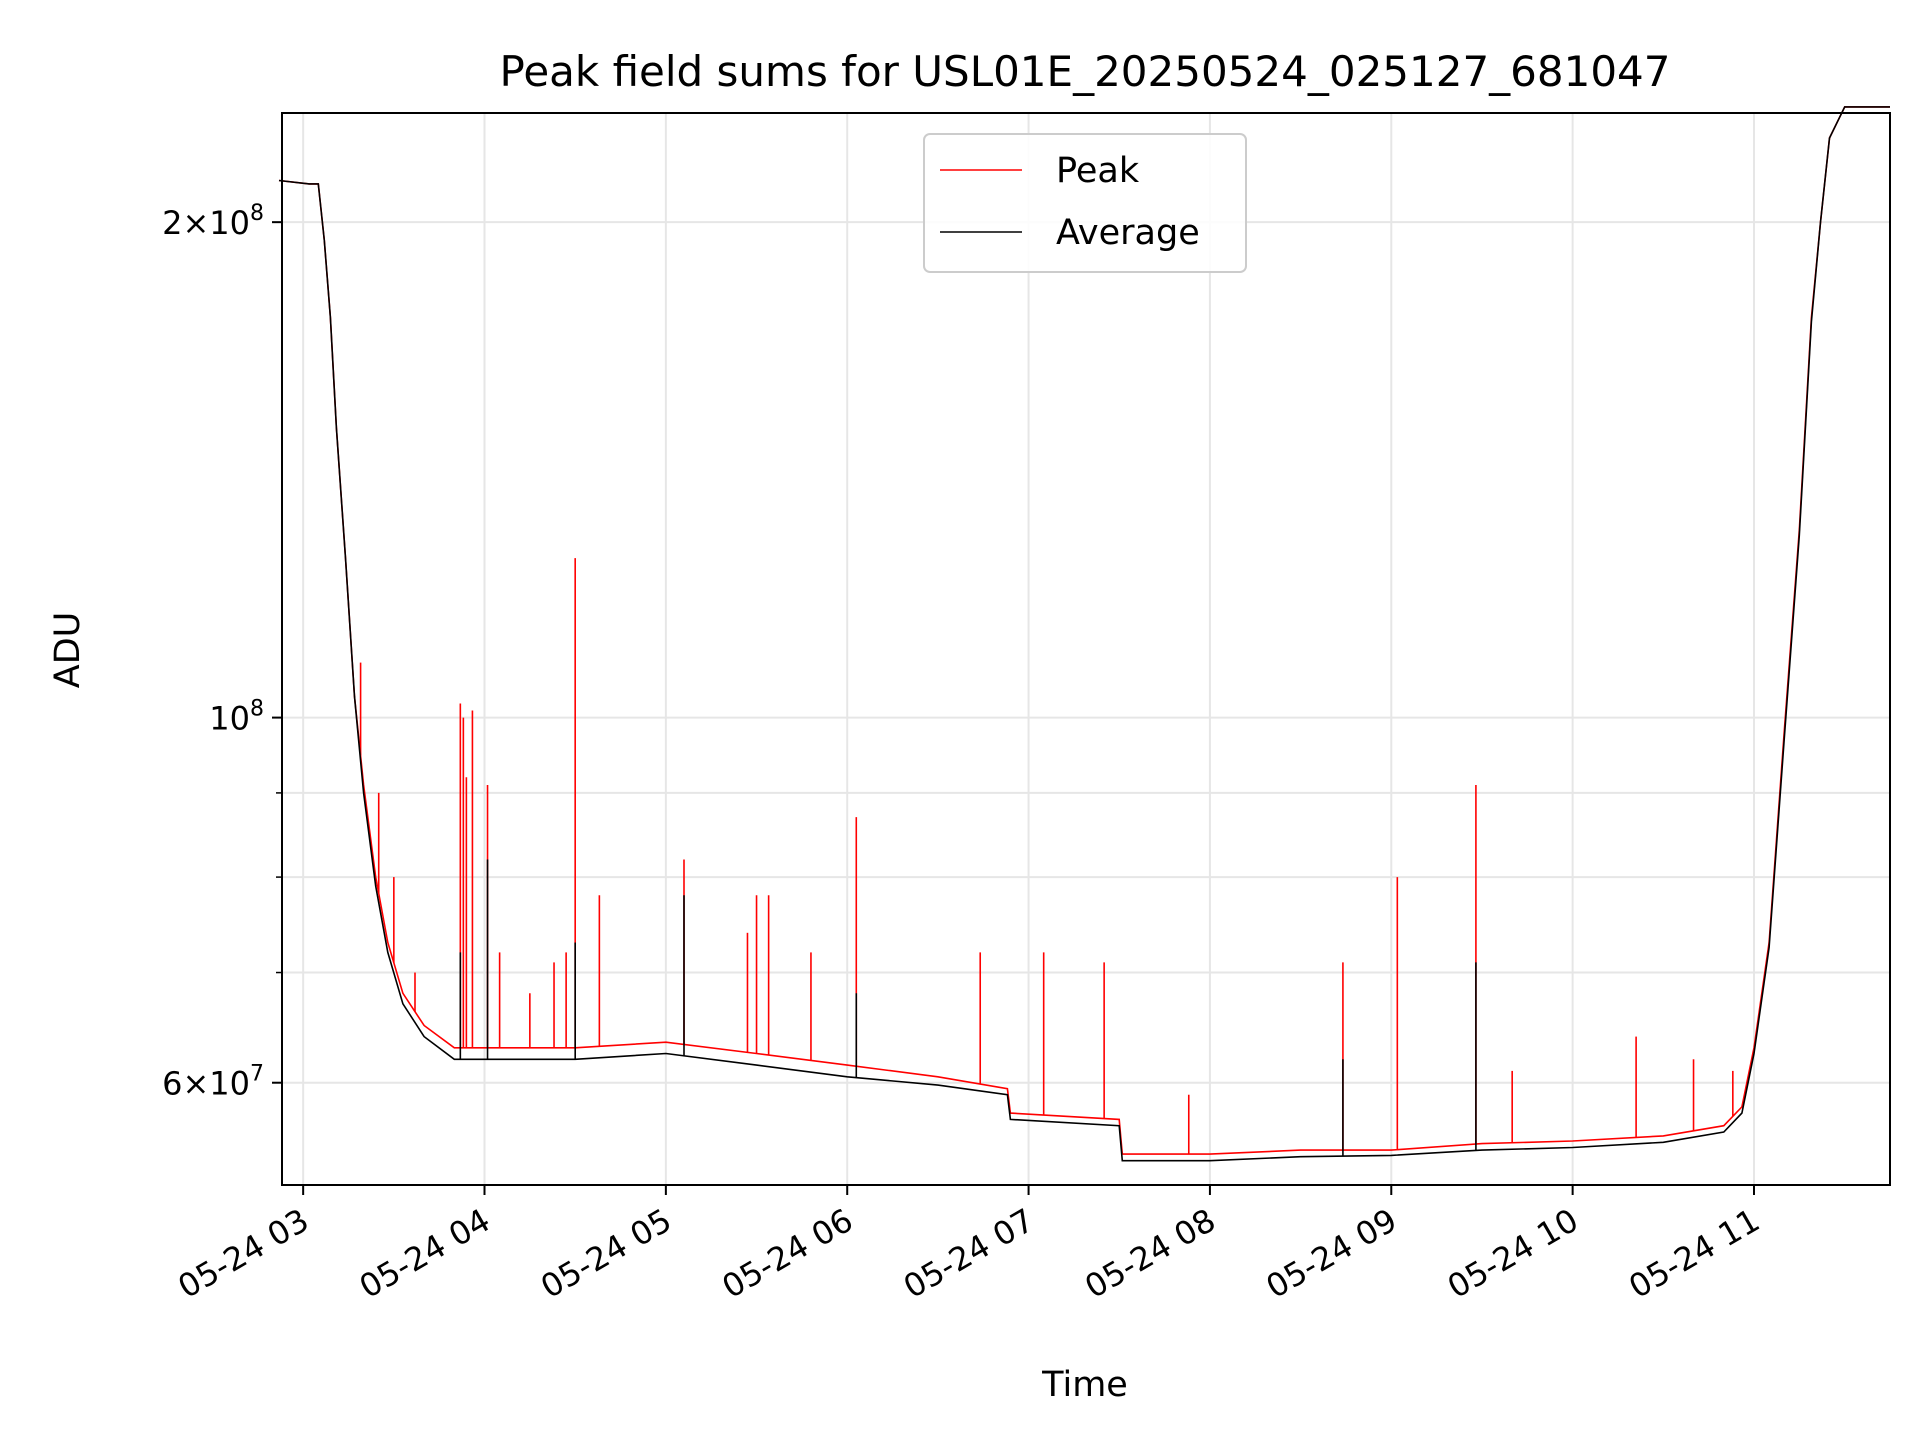  What do you see at coordinates (1128, 233) in the screenshot?
I see `legend-label-average: Average` at bounding box center [1128, 233].